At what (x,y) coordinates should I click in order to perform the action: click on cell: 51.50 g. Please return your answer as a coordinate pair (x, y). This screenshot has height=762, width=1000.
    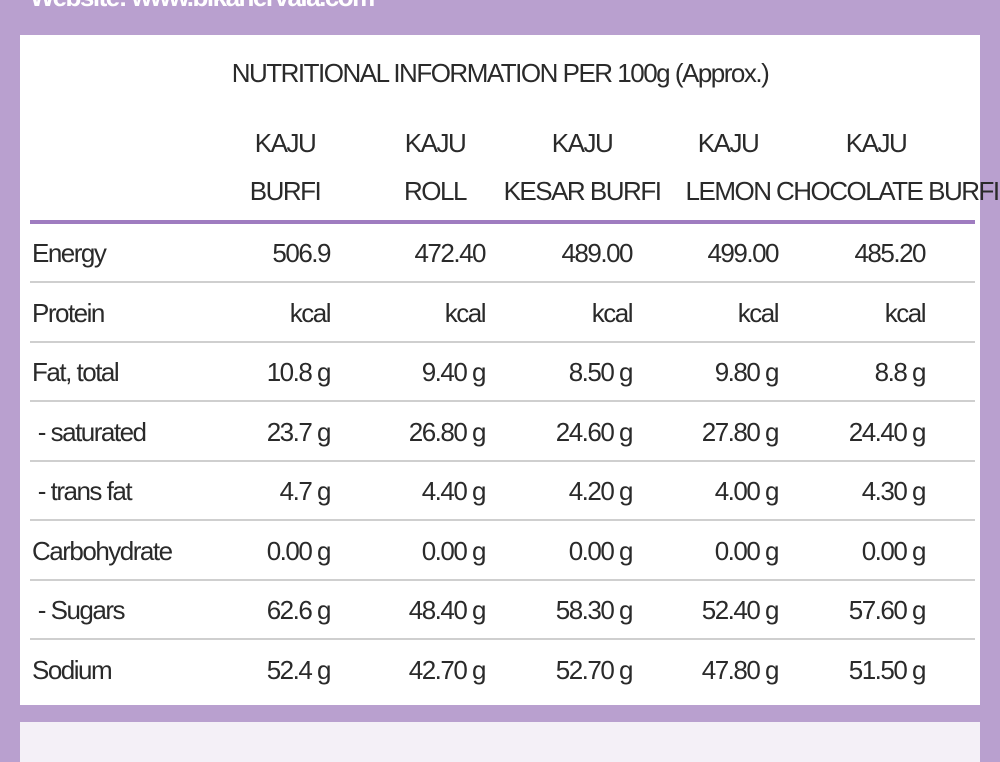
    Looking at the image, I should click on (887, 669).